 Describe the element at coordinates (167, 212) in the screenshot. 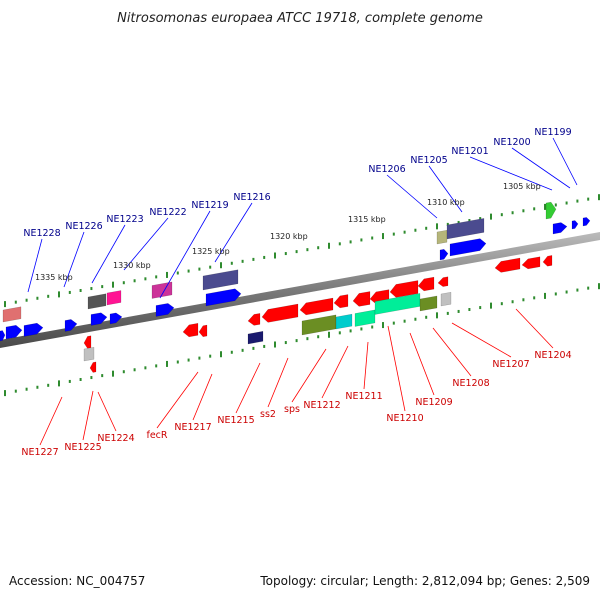

I see `gene-label-plus: NE1222` at that location.